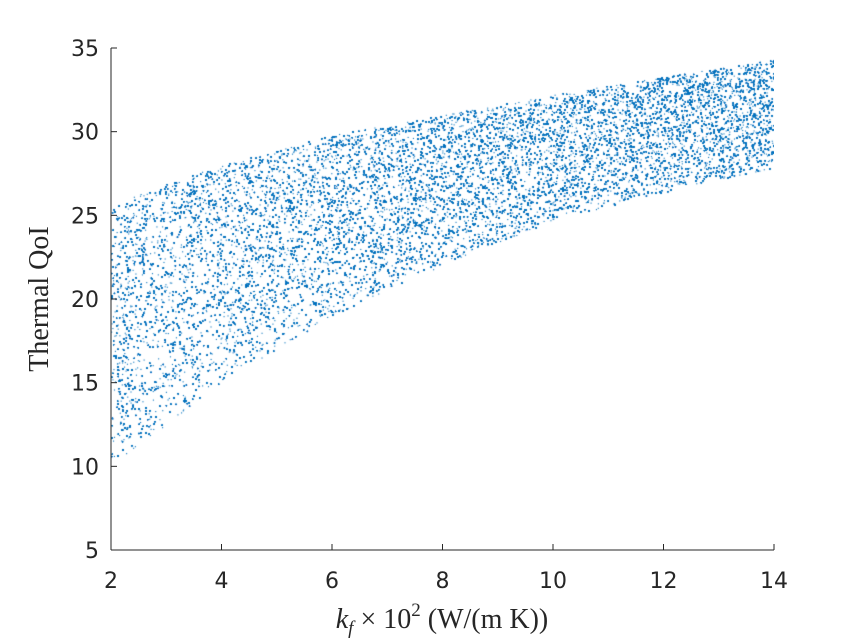  I want to click on x-tick-label: 6, so click(332, 581).